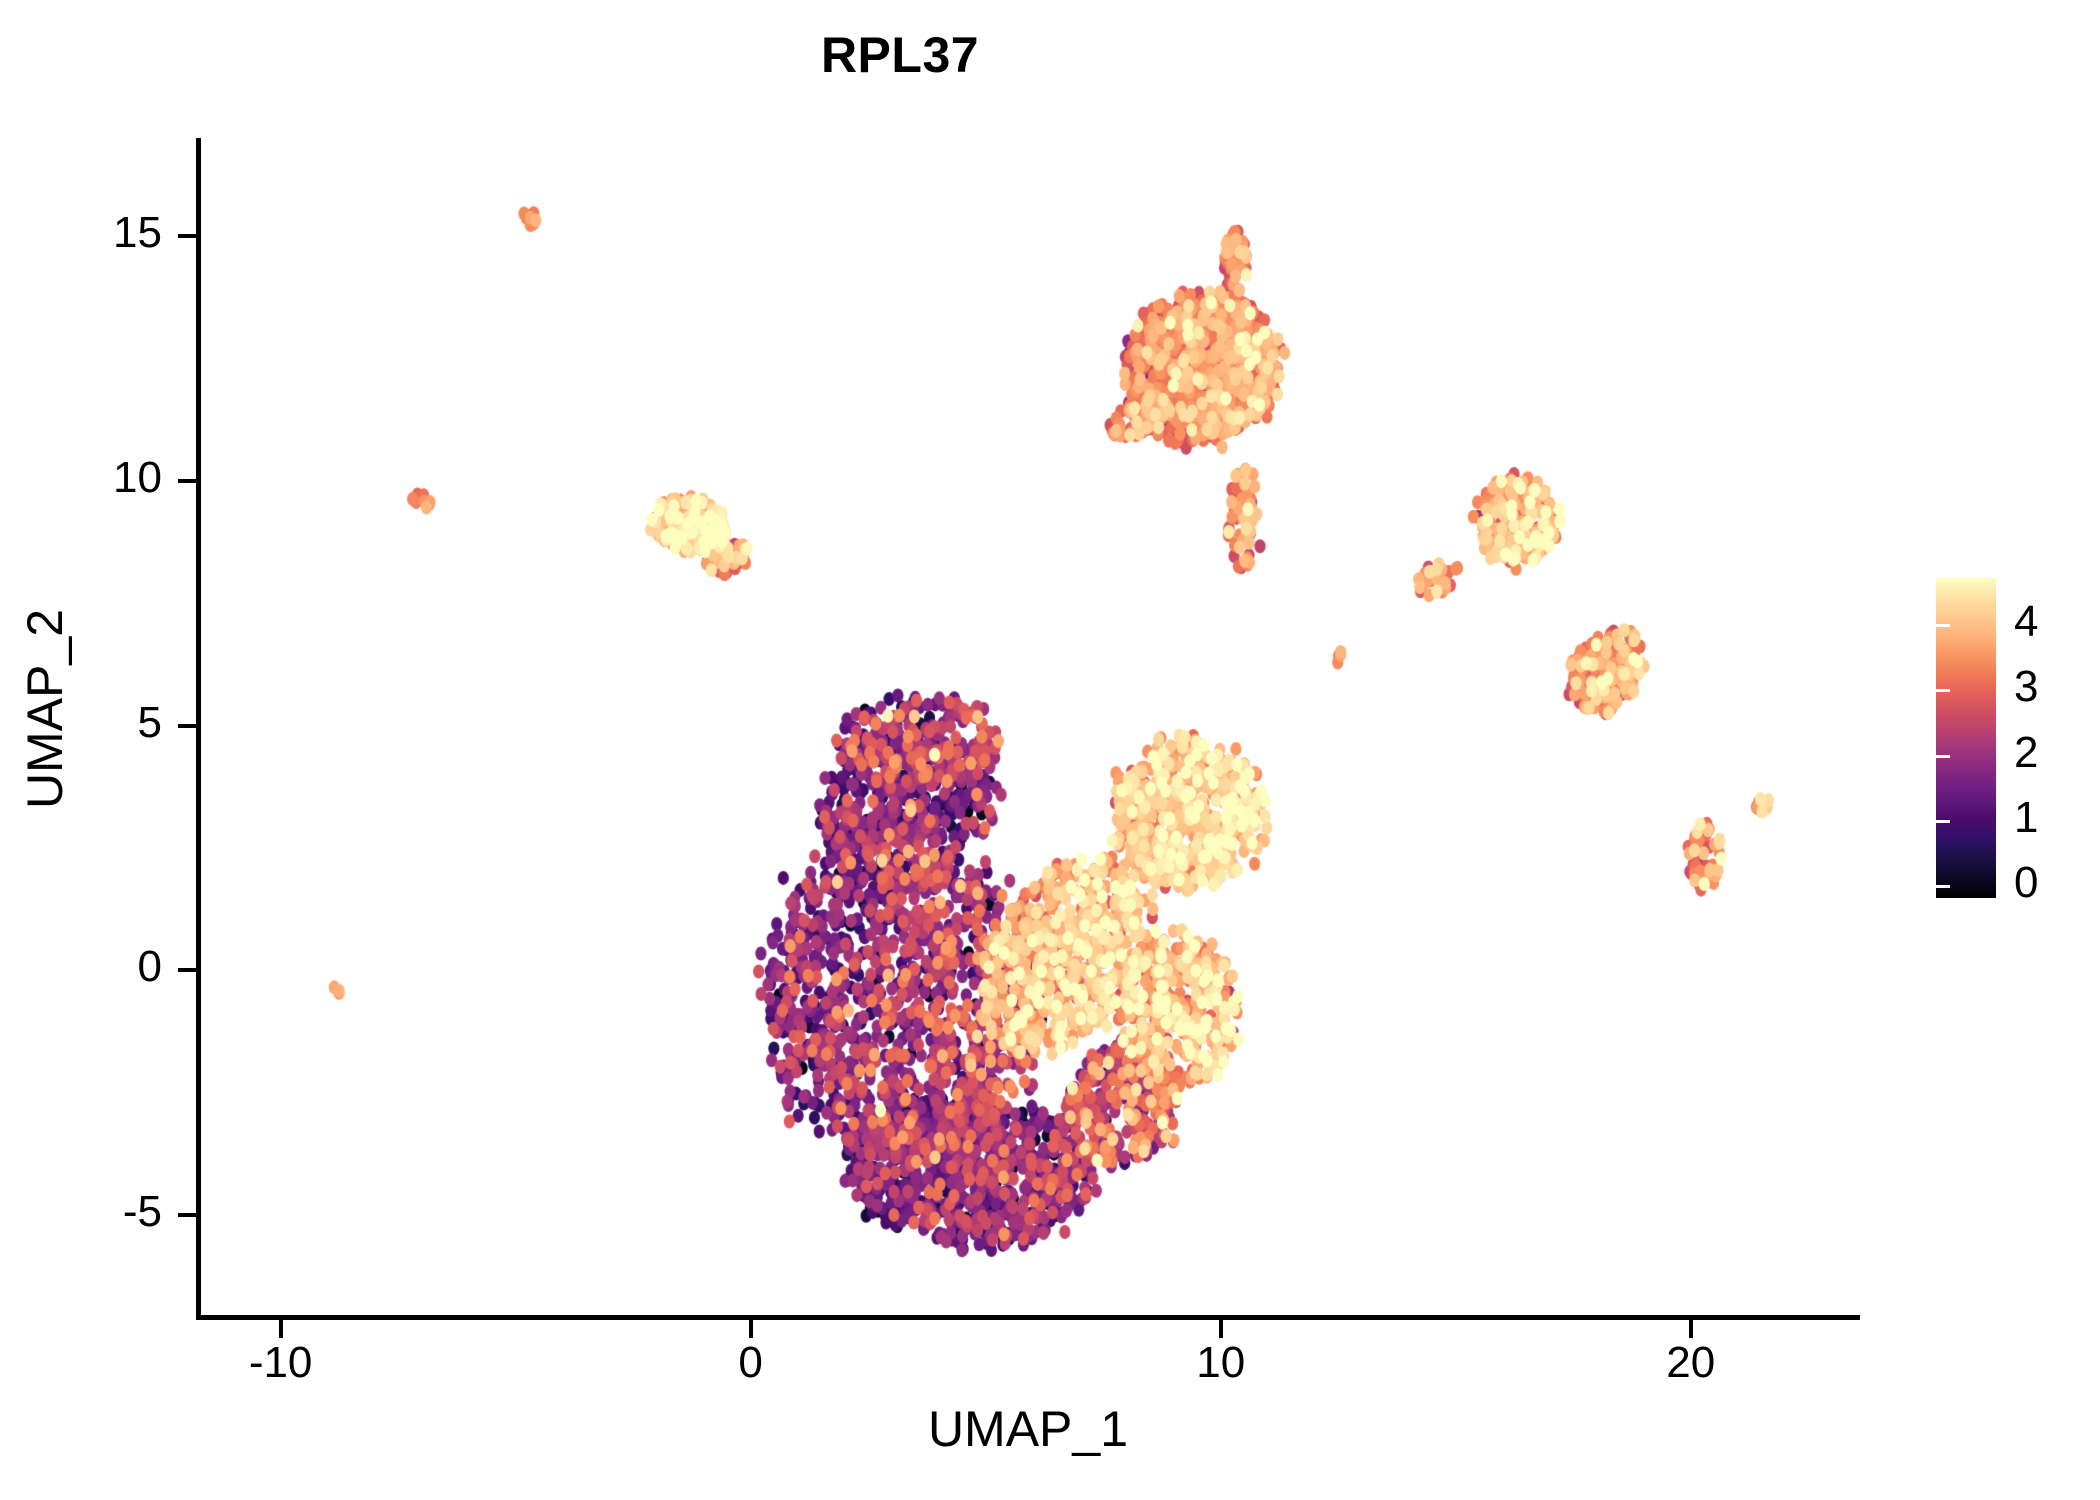 The height and width of the screenshot is (1500, 2100). What do you see at coordinates (149, 967) in the screenshot?
I see `y-tick-label: 0` at bounding box center [149, 967].